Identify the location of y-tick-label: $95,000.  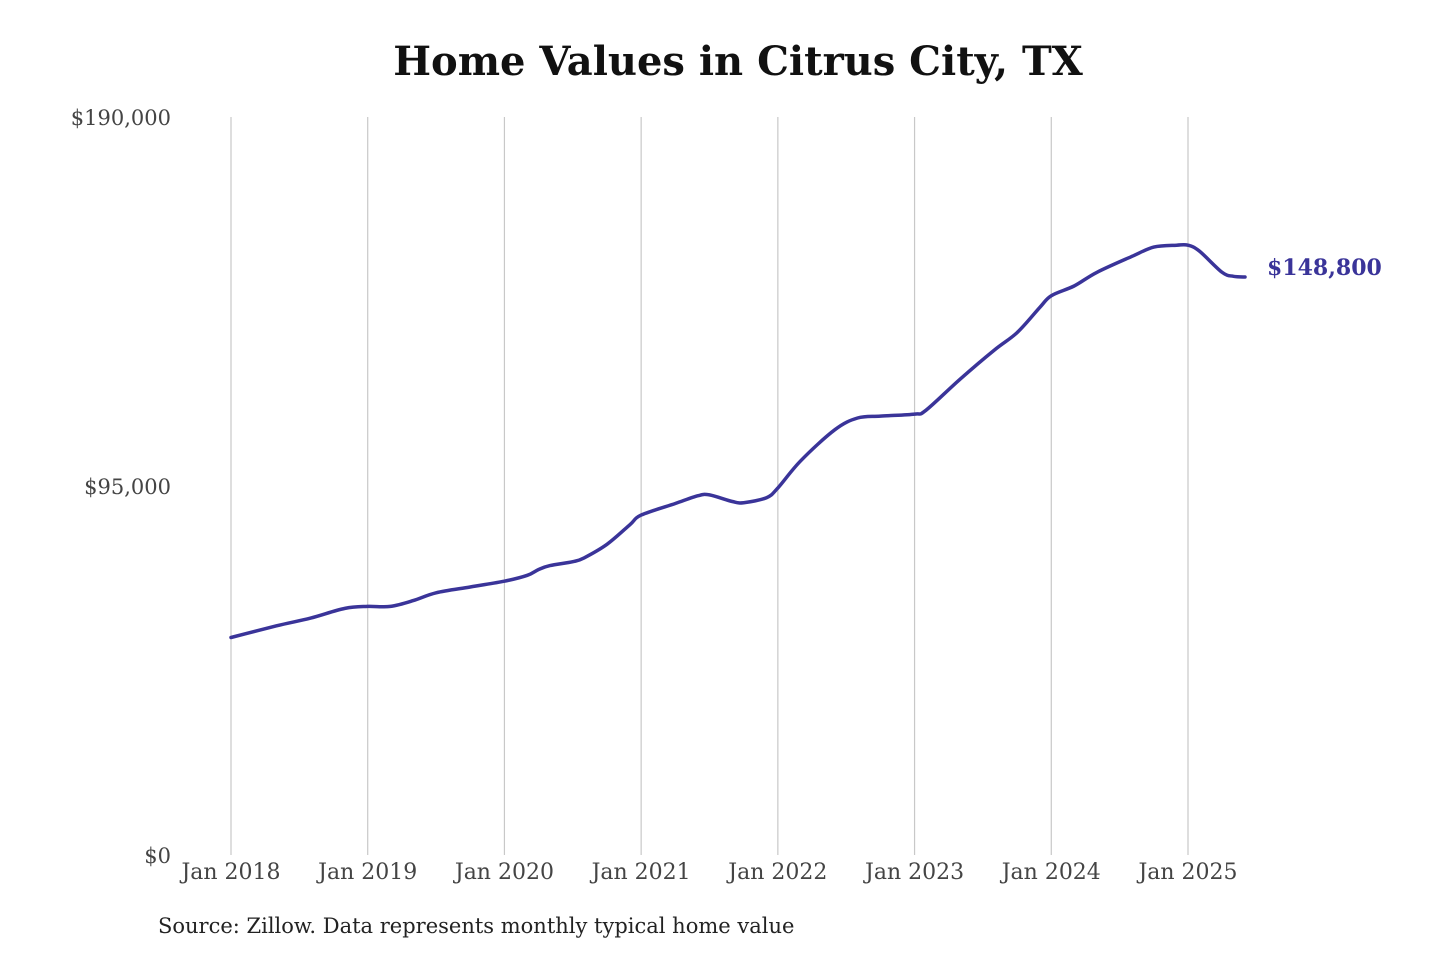
(127, 487).